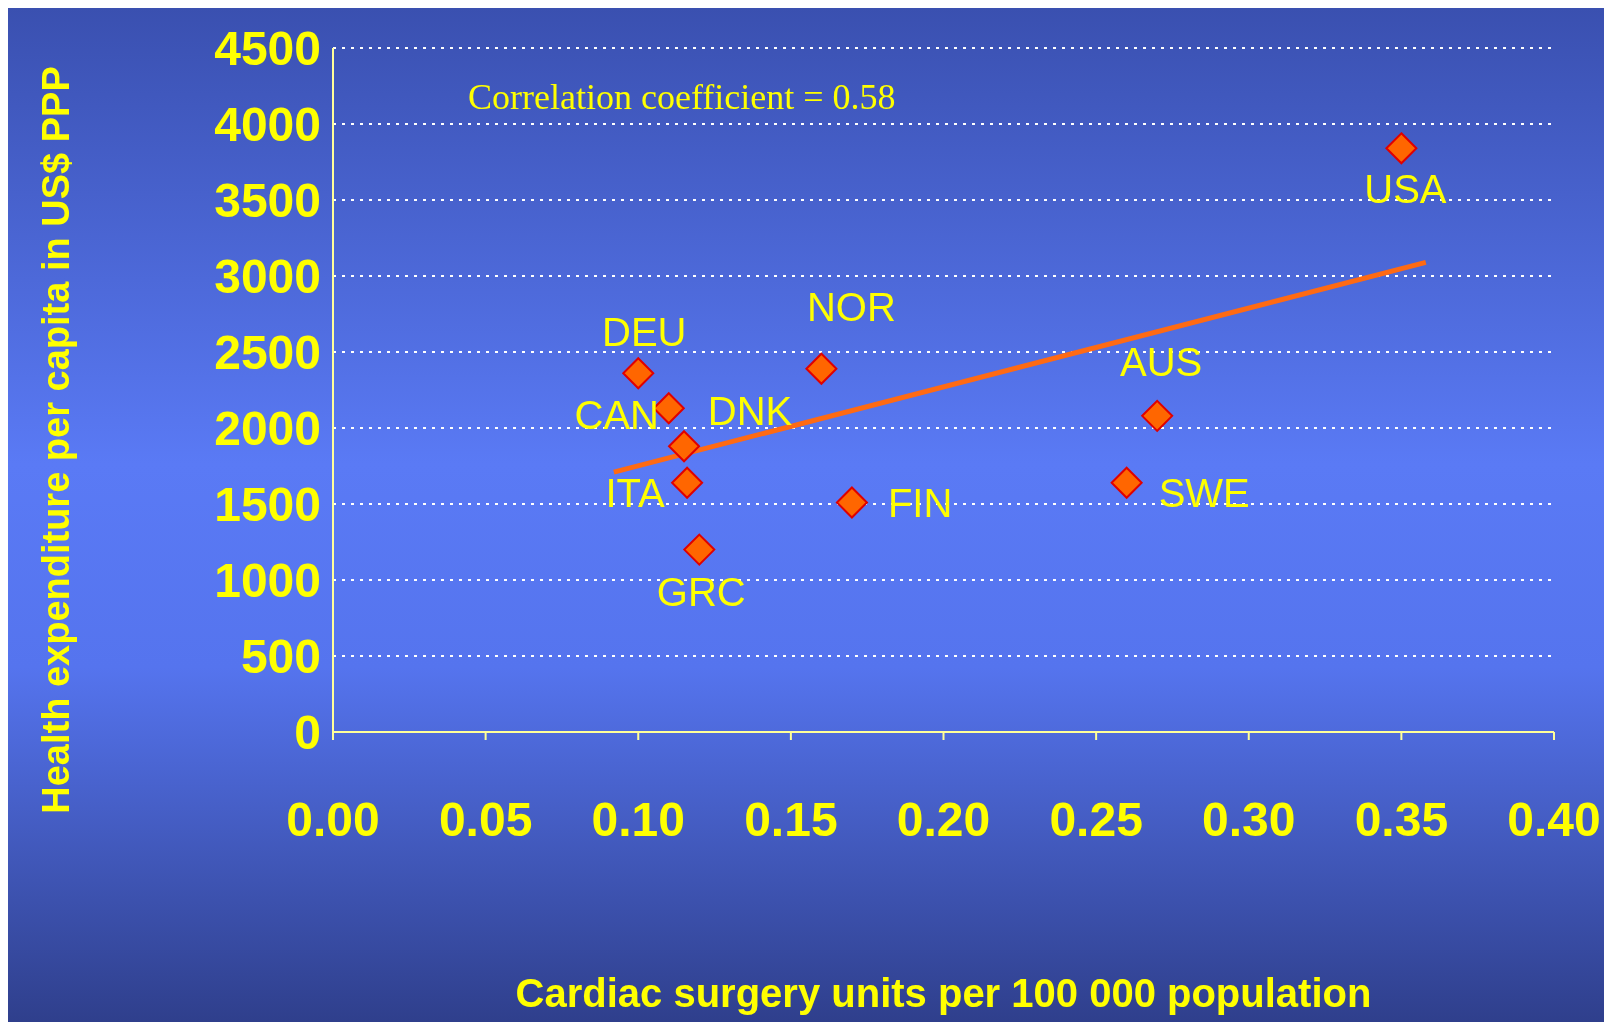 Image resolution: width=1612 pixels, height=1030 pixels. Describe the element at coordinates (56, 439) in the screenshot. I see `y-axis-title: Health expenditure per capita in US$ PPP` at that location.